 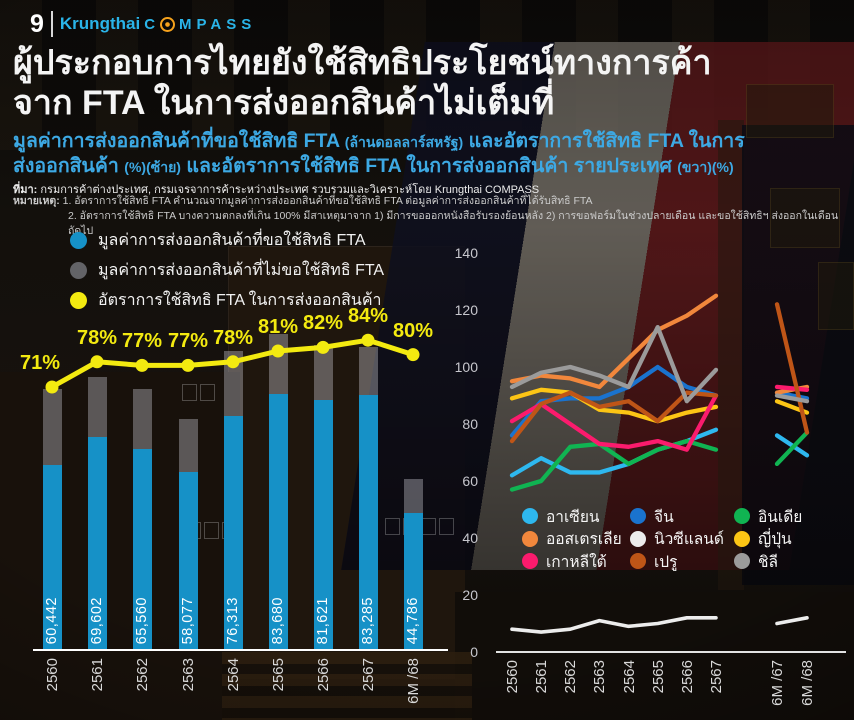 What do you see at coordinates (742, 538) in the screenshot?
I see `japan-dot-icon` at bounding box center [742, 538].